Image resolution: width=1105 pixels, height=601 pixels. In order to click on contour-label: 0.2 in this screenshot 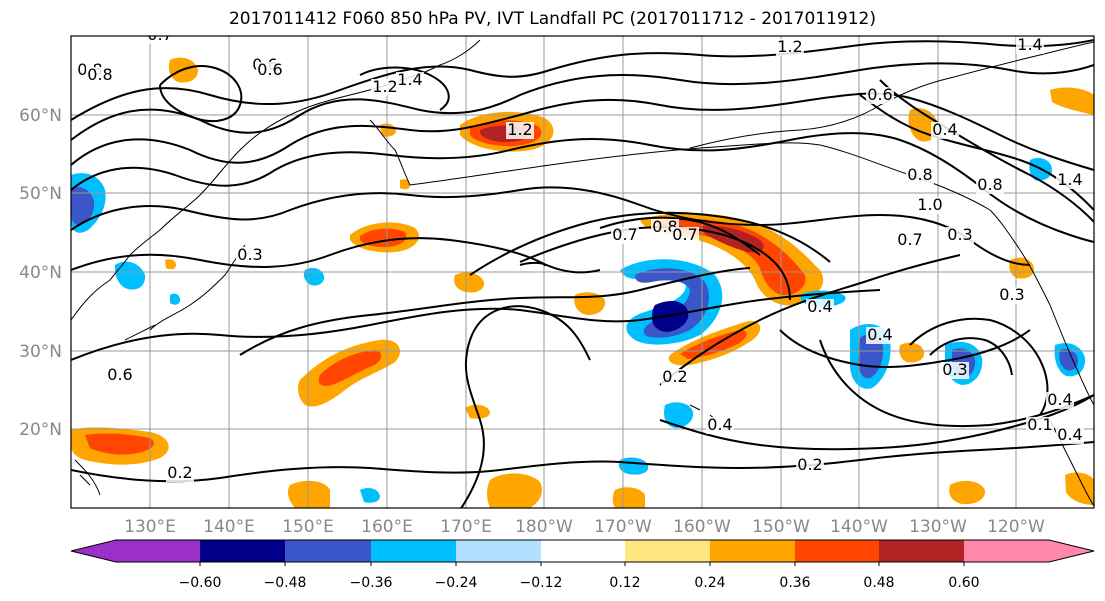, I will do `click(674, 376)`.